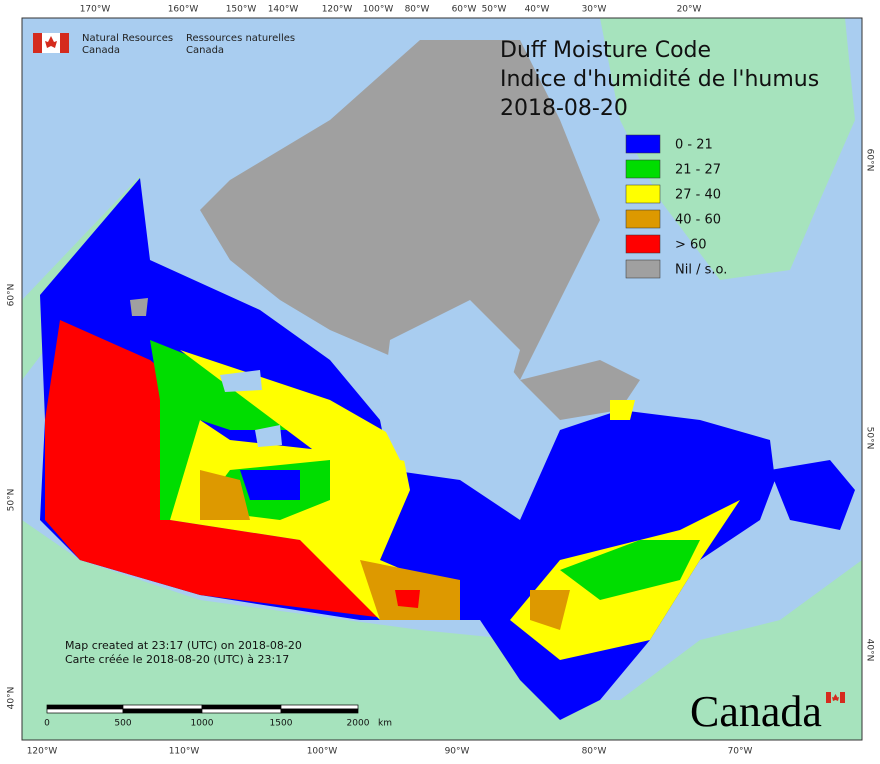 The height and width of the screenshot is (764, 880). Describe the element at coordinates (183, 10) in the screenshot. I see `longitude-label: 160°W` at that location.